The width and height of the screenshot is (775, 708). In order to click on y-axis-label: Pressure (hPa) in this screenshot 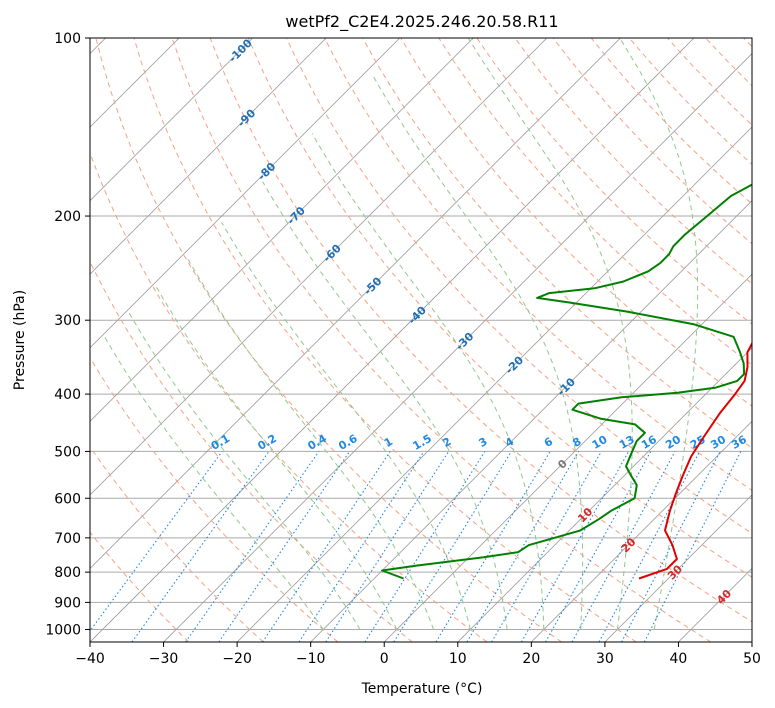, I will do `click(20, 340)`.